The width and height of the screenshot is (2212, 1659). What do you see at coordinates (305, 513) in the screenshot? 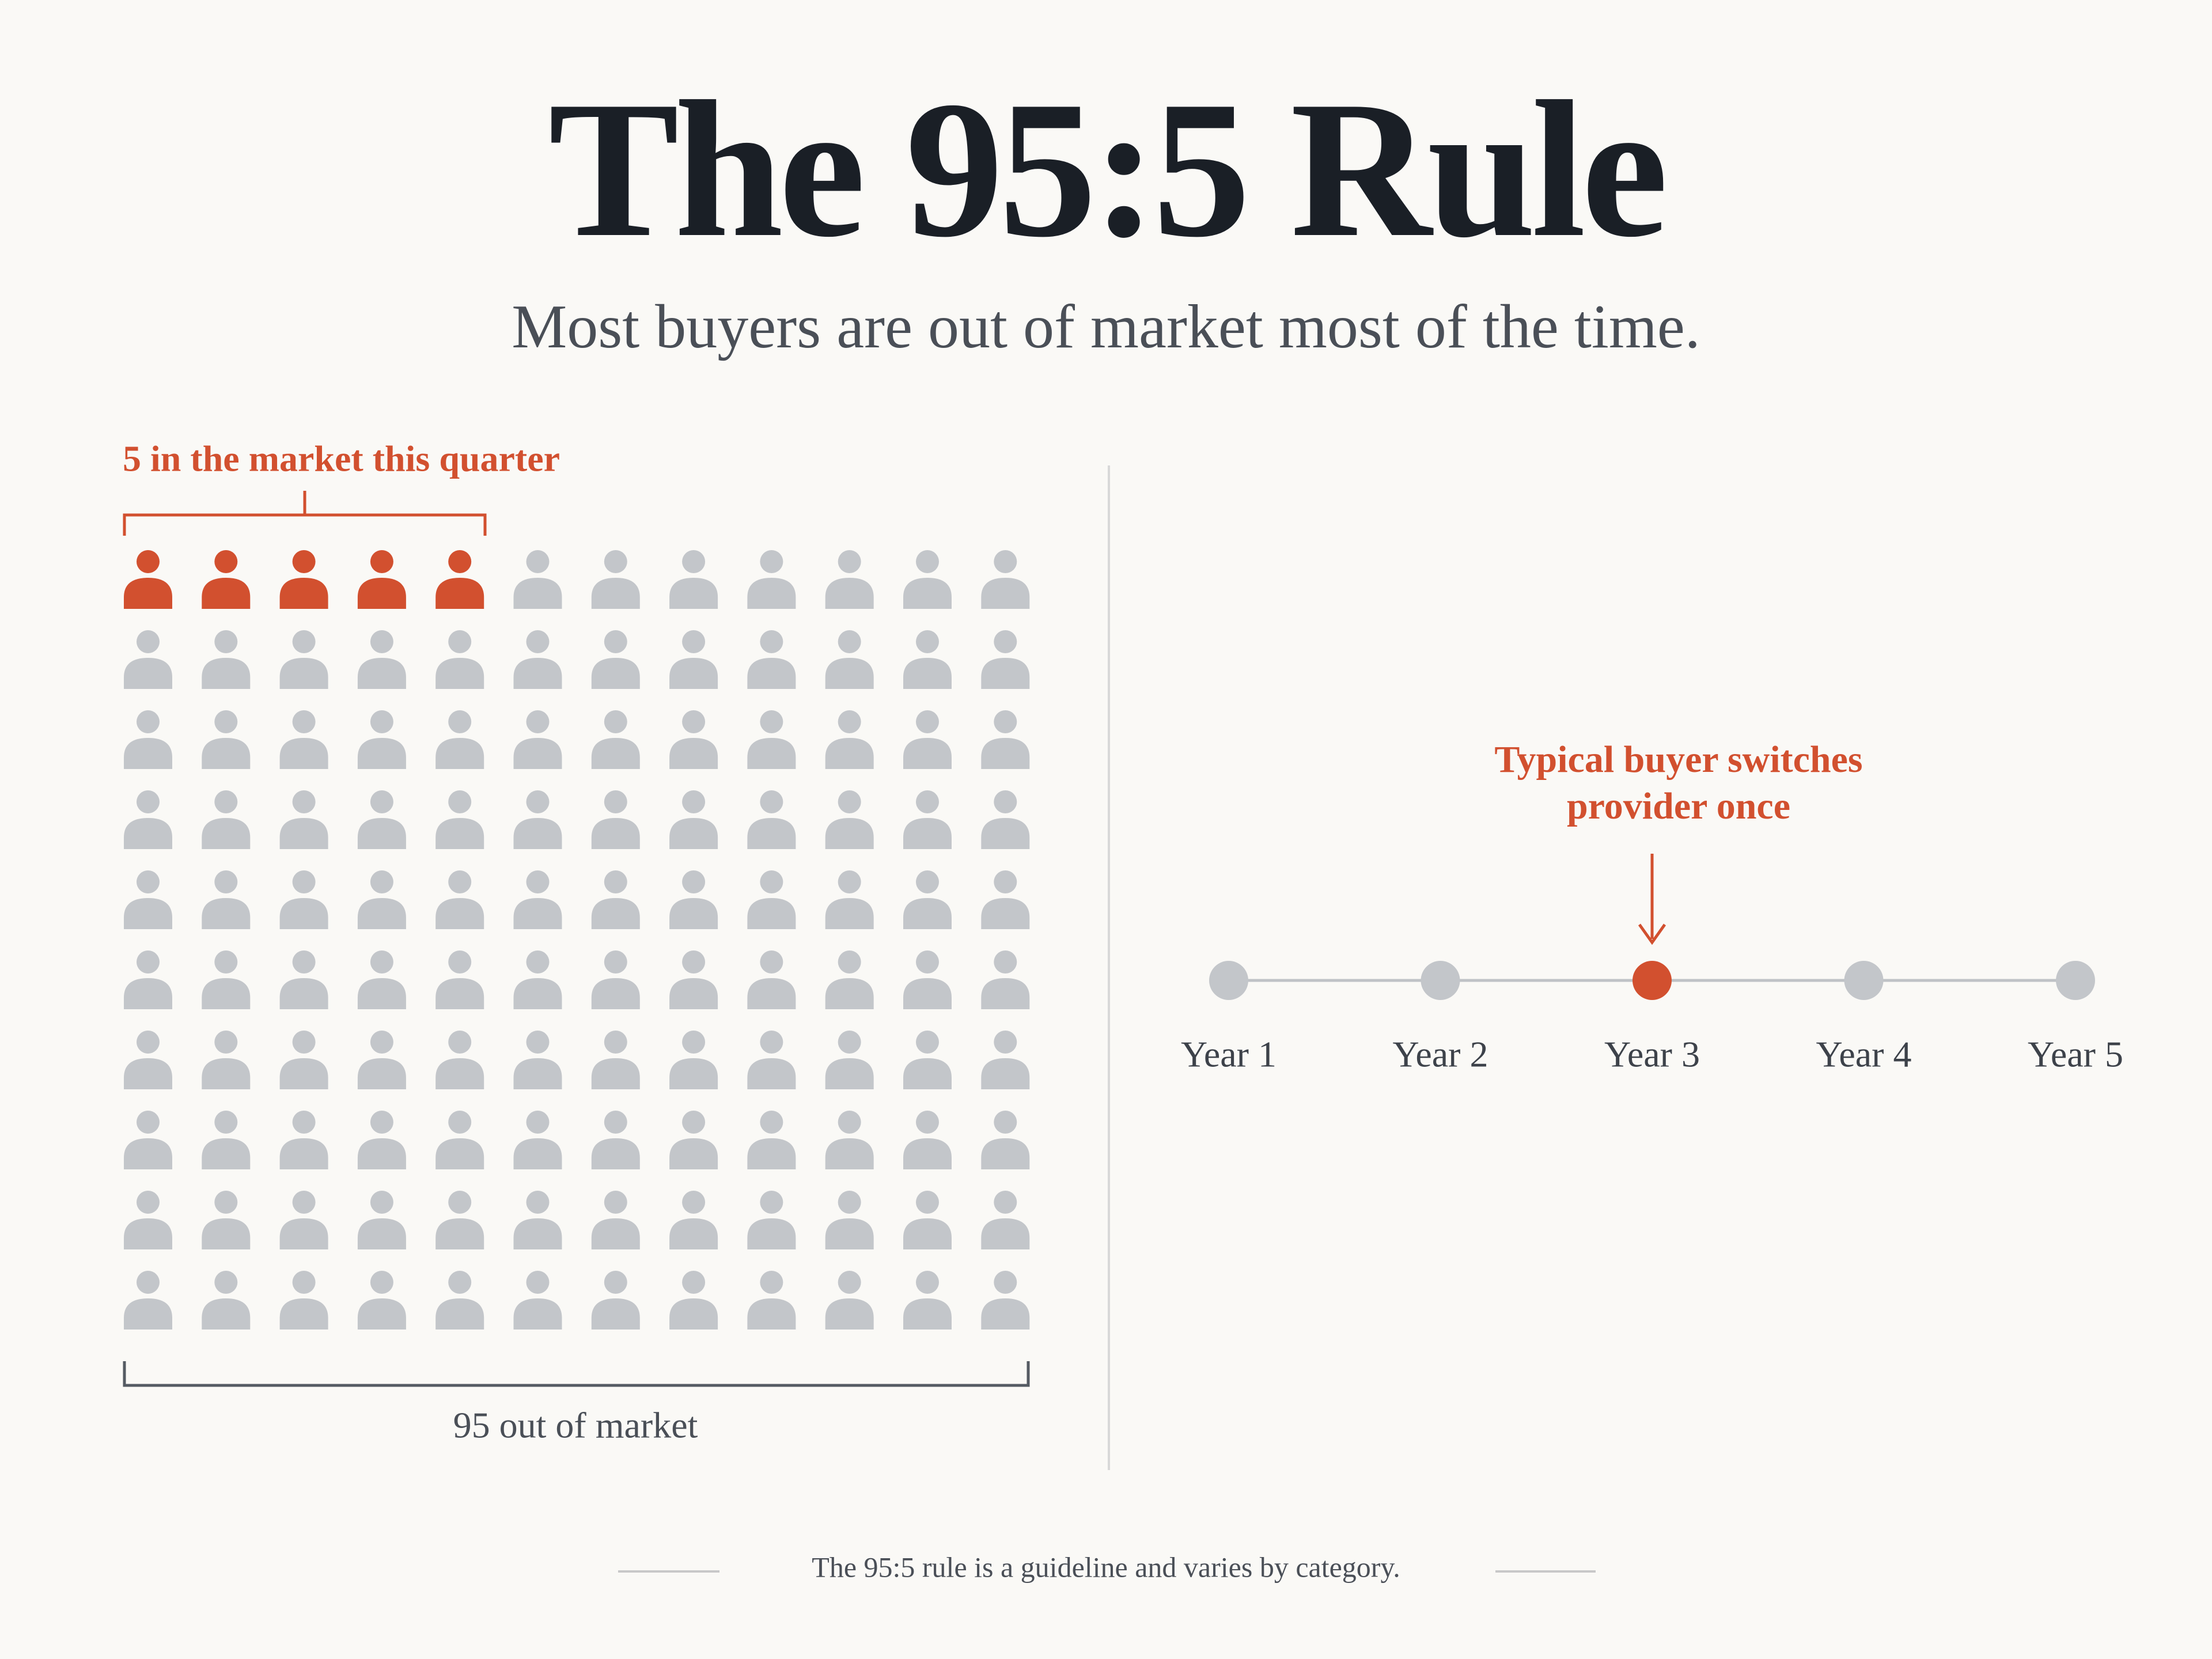
I see `in-market-bracket` at bounding box center [305, 513].